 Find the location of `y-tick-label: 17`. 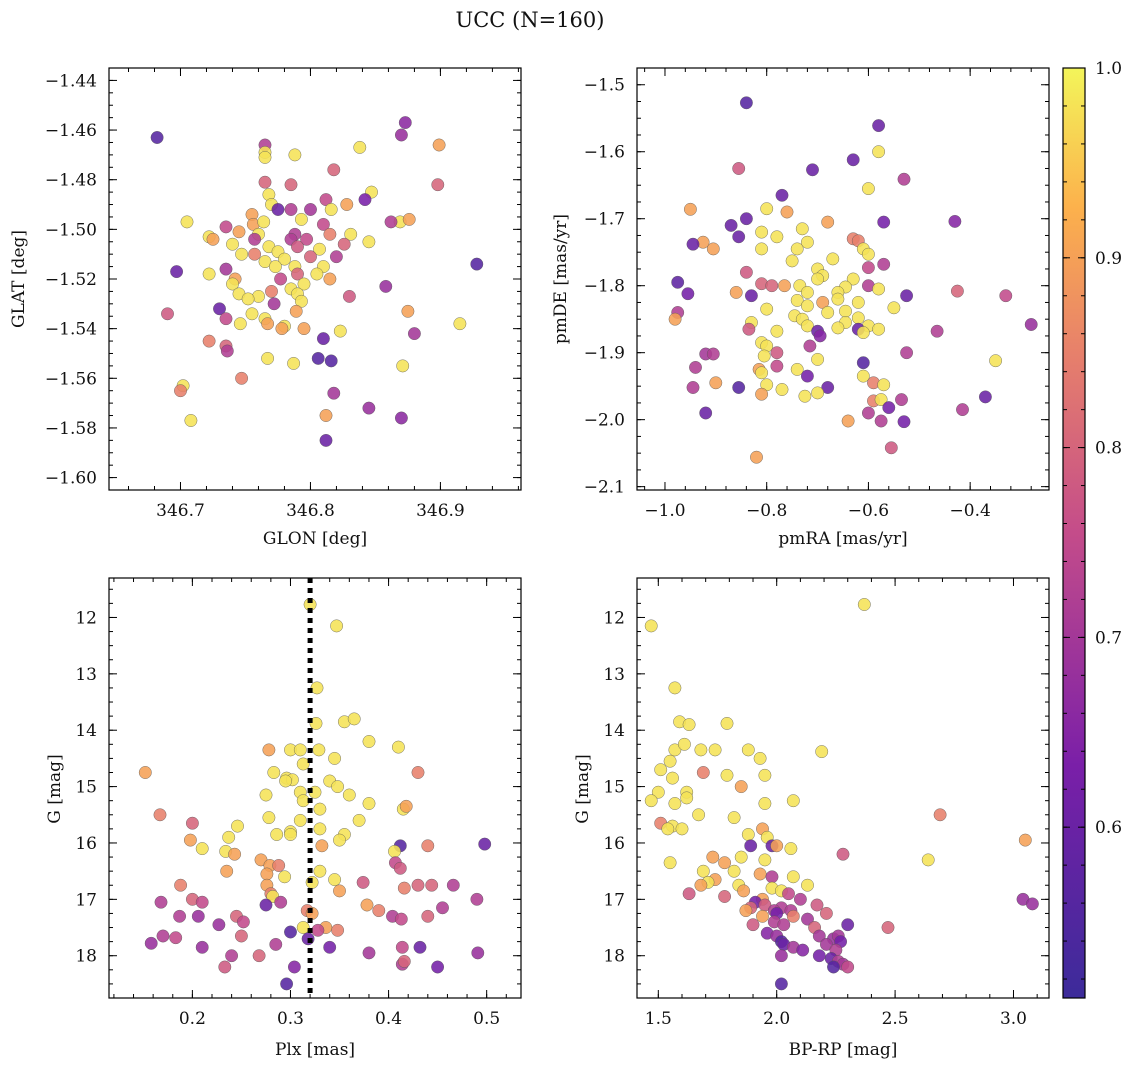

y-tick-label: 17 is located at coordinates (86, 900).